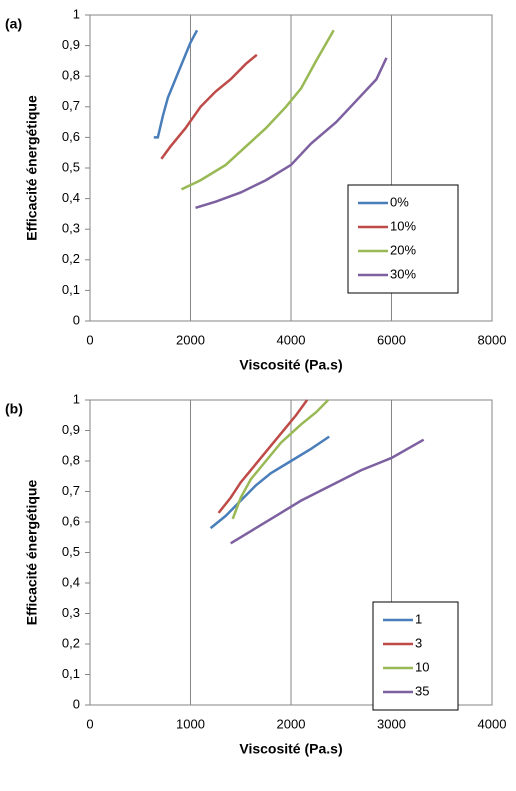 The height and width of the screenshot is (791, 516). I want to click on legend-label: 3, so click(418, 642).